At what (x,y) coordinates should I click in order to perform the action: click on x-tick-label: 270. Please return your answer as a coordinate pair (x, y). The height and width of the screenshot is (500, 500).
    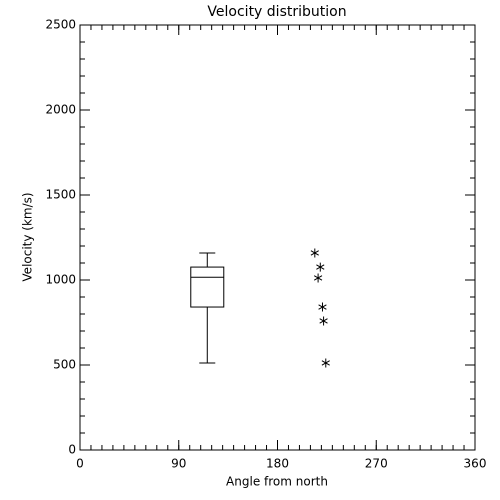
    Looking at the image, I should click on (376, 464).